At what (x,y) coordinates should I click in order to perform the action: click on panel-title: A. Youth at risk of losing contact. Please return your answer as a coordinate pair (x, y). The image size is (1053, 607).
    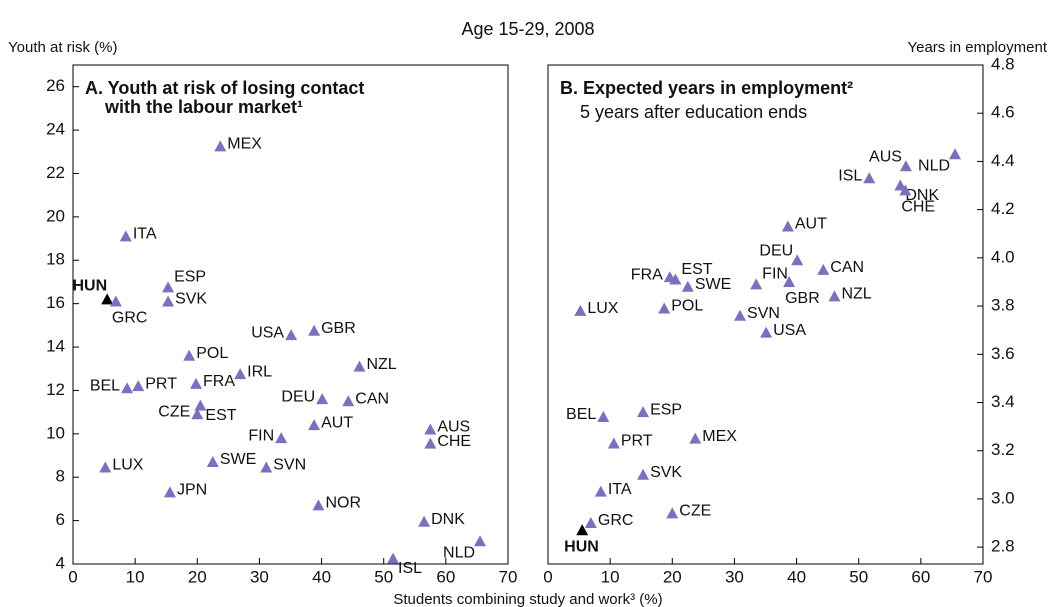
    Looking at the image, I should click on (224, 88).